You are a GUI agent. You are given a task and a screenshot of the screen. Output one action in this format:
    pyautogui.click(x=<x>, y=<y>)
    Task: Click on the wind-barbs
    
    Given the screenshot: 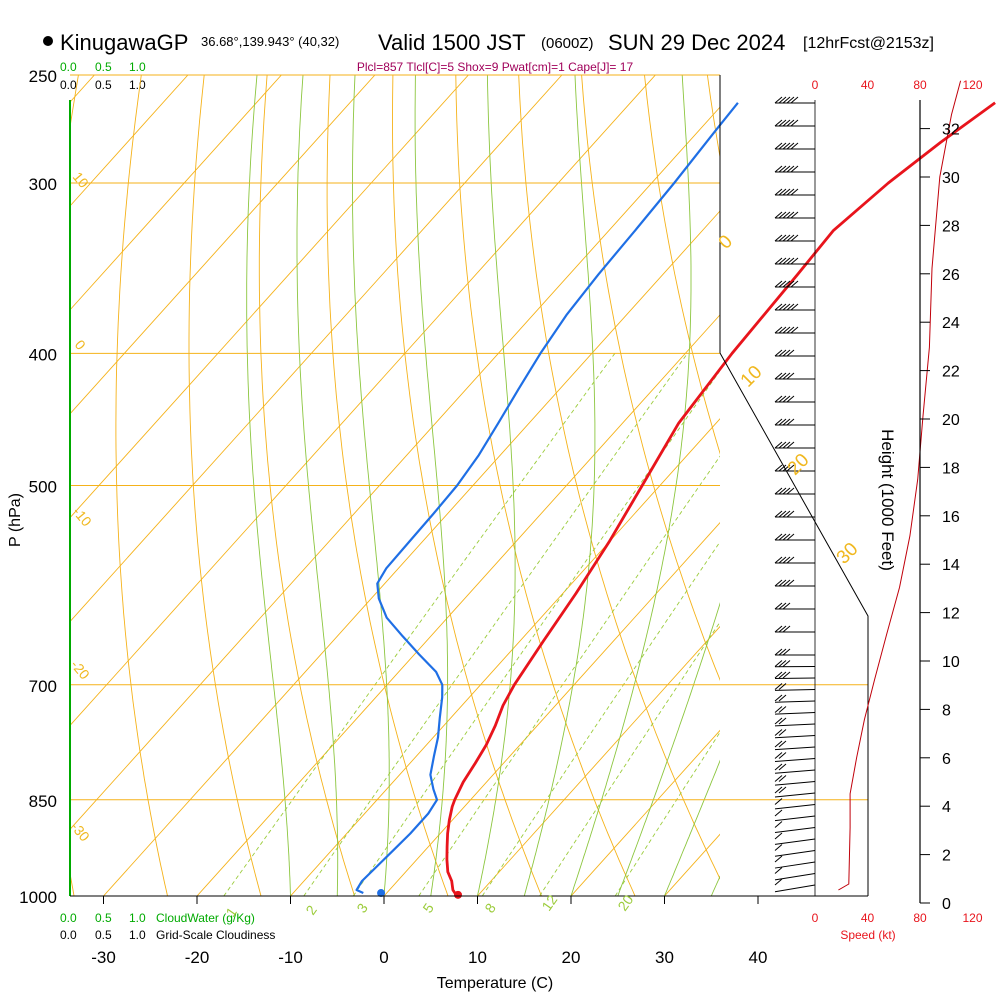 What is the action you would take?
    pyautogui.click(x=795, y=494)
    